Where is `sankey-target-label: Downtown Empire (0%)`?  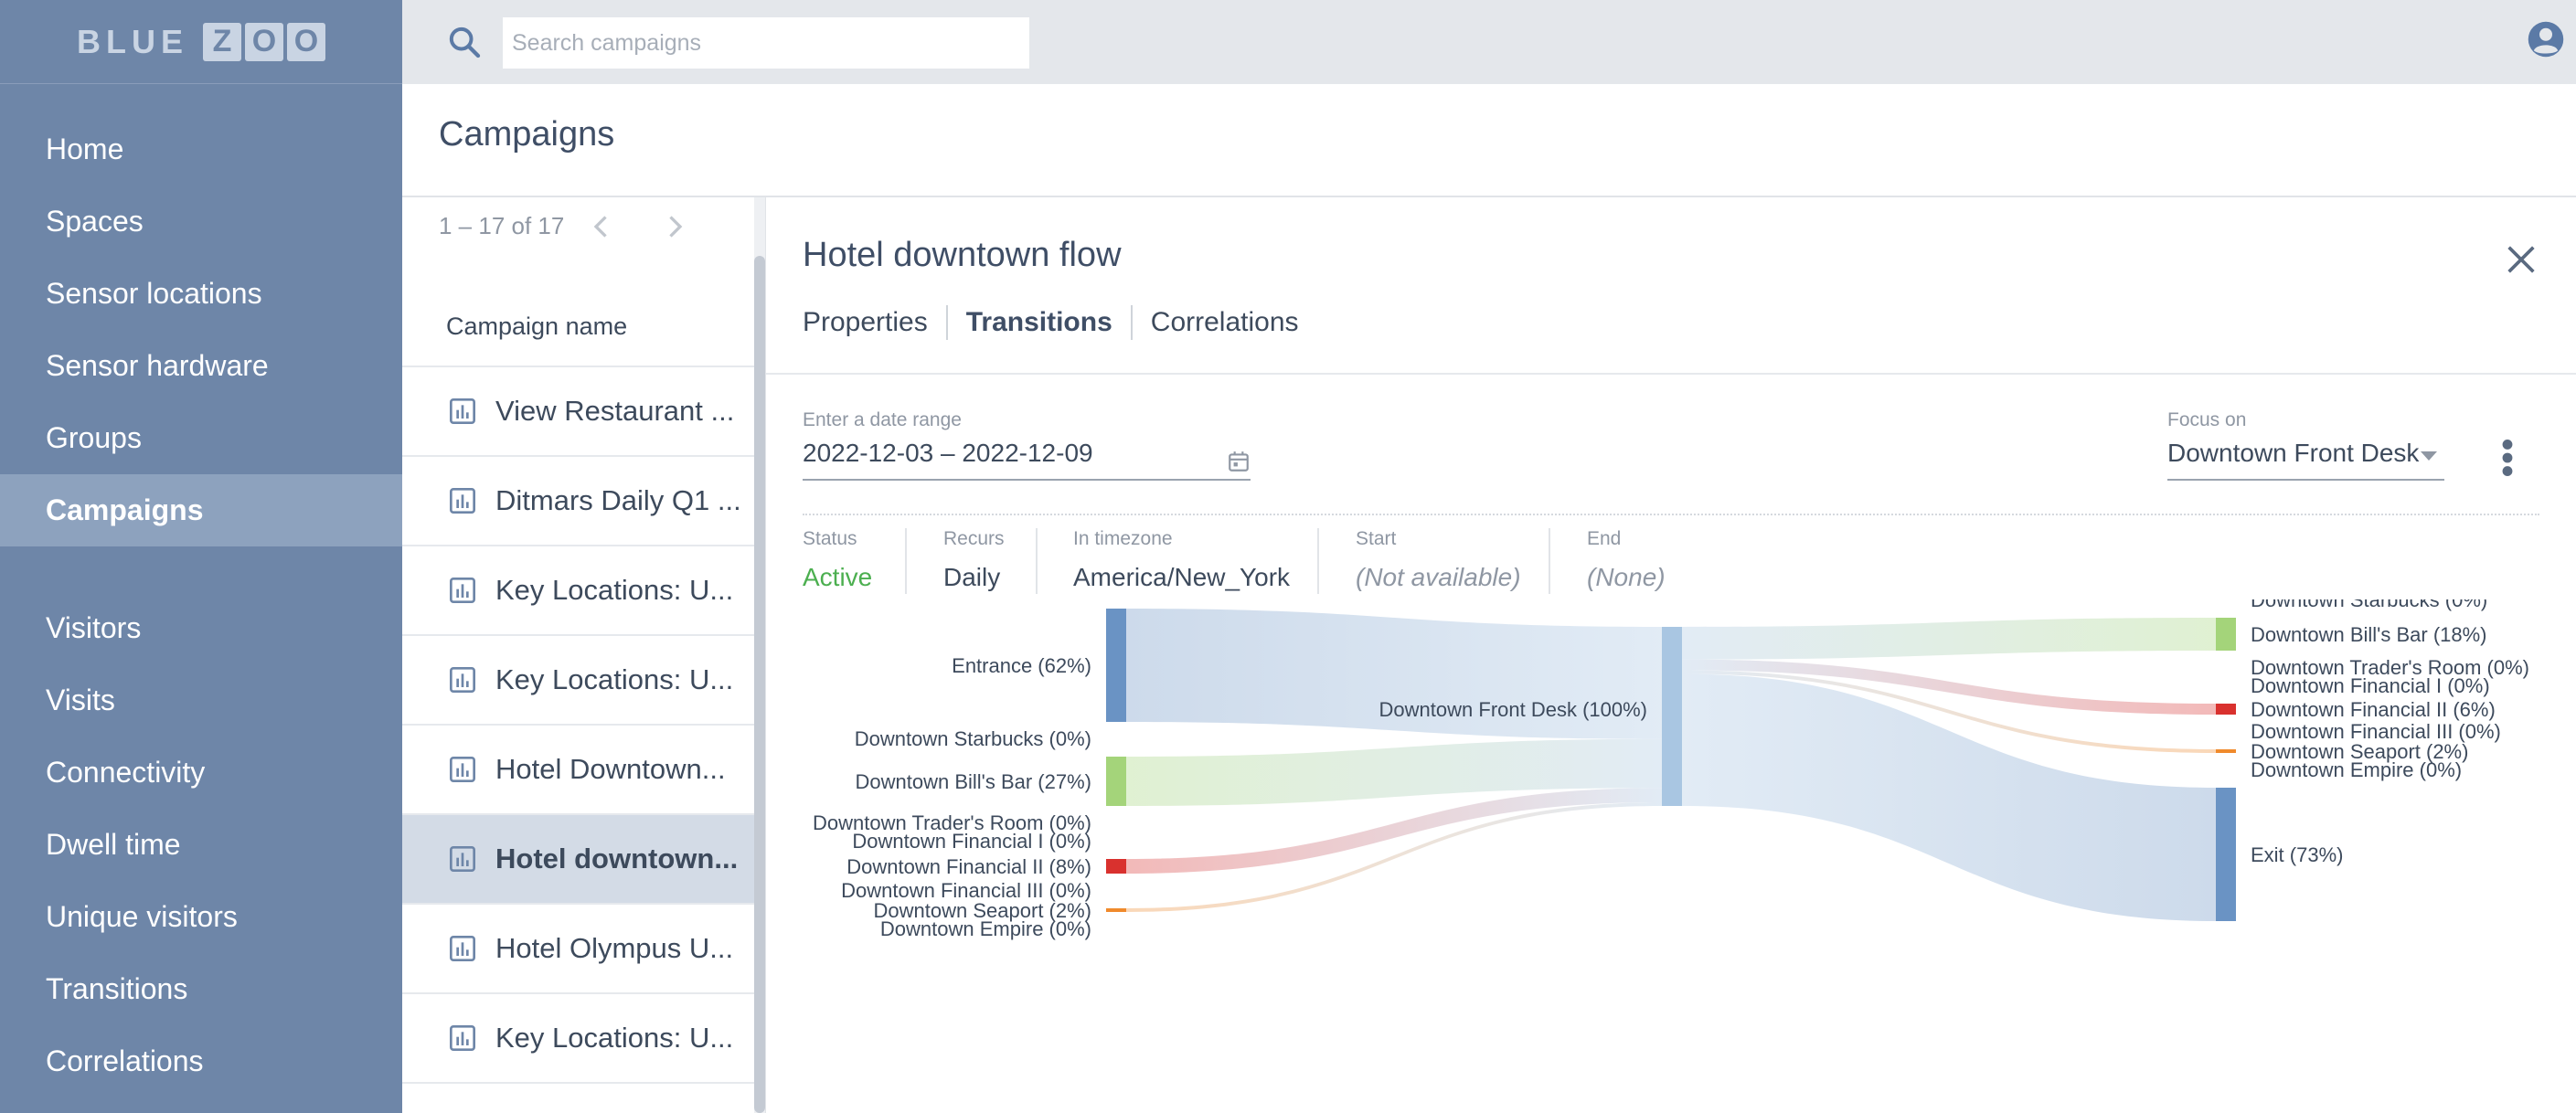 sankey-target-label: Downtown Empire (0%) is located at coordinates (2356, 770).